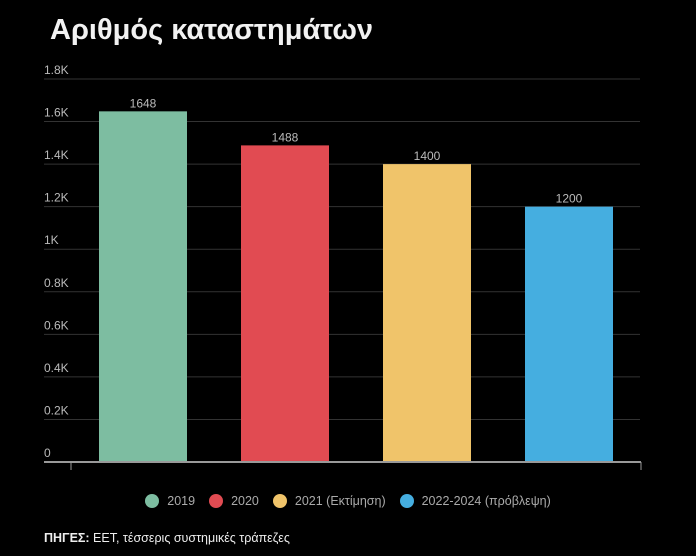  What do you see at coordinates (56, 410) in the screenshot?
I see `y-tick-label: 0.2K` at bounding box center [56, 410].